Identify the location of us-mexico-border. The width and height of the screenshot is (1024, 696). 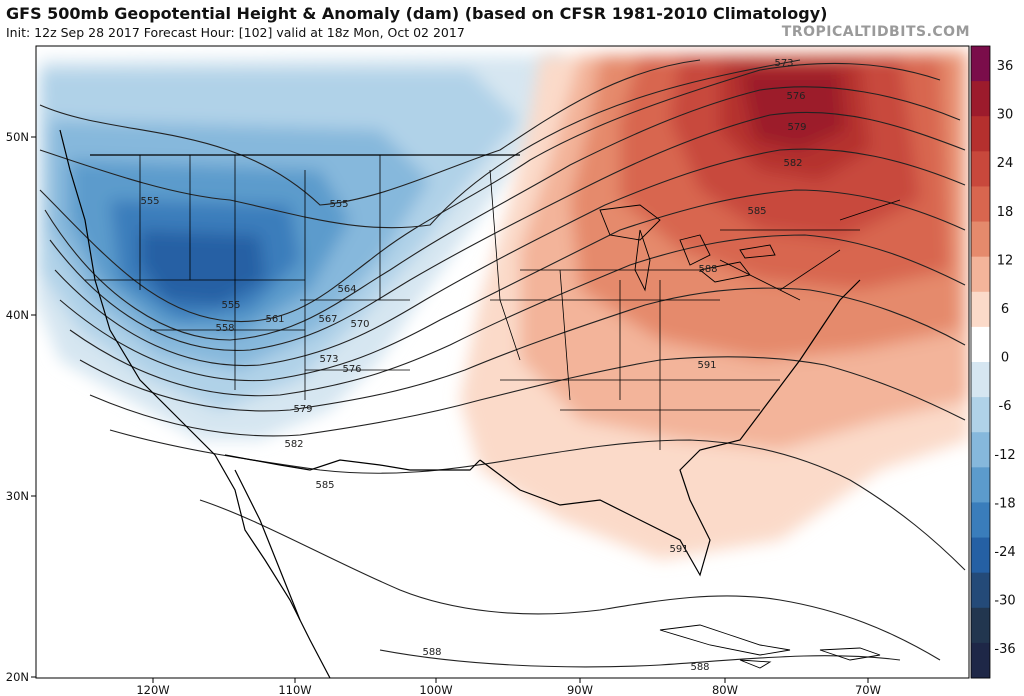
(352, 462).